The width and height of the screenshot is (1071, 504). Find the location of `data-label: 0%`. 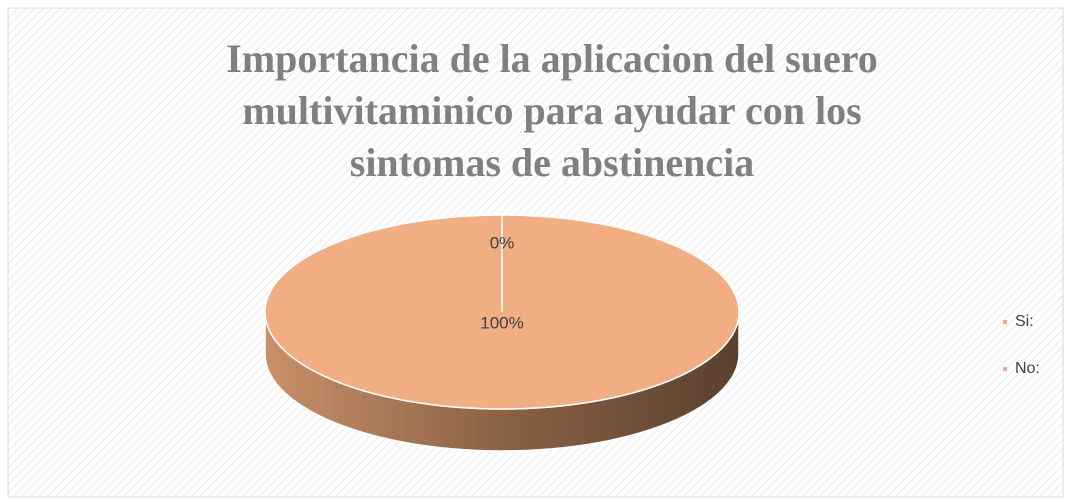

data-label: 0% is located at coordinates (502, 243).